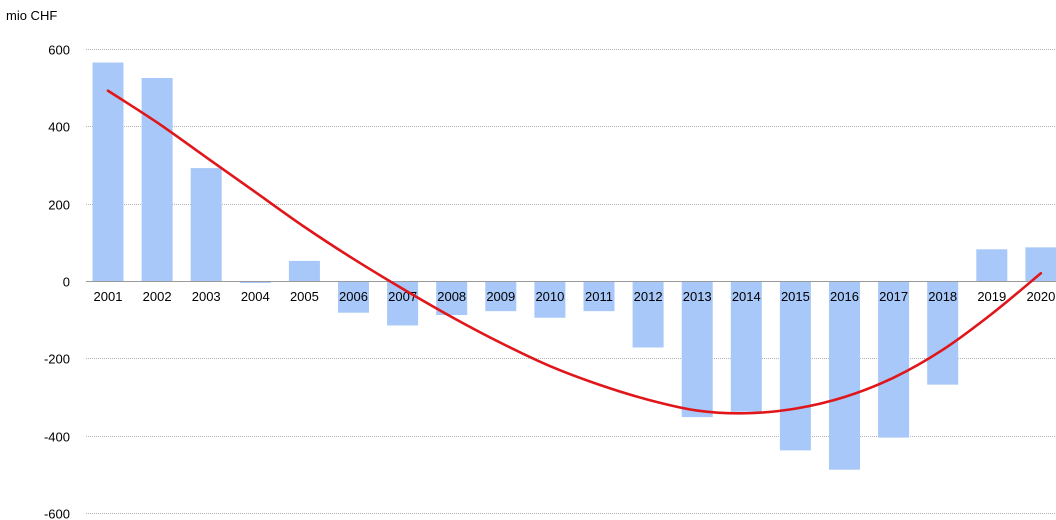  I want to click on bar-2008, so click(452, 298).